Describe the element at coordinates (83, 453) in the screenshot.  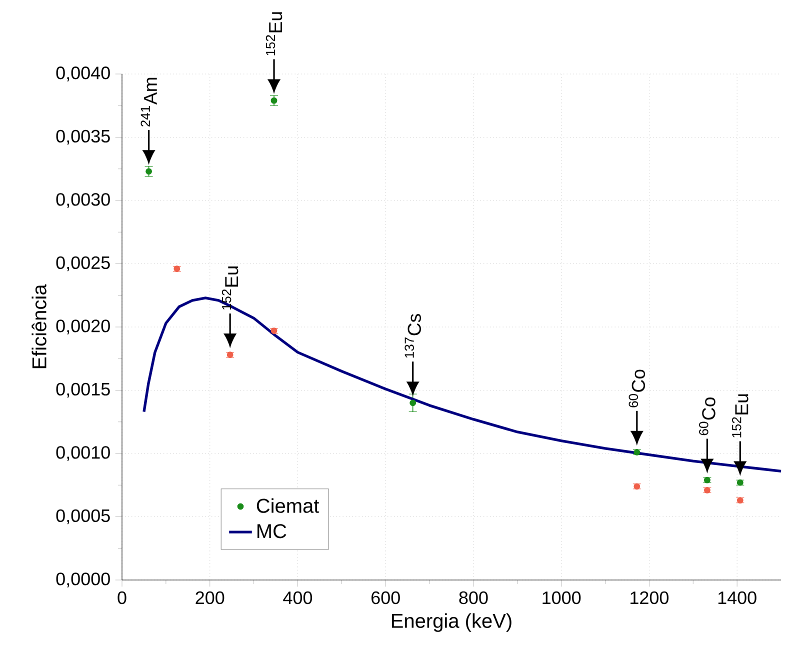
I see `y-tick-label: 0,0010` at that location.